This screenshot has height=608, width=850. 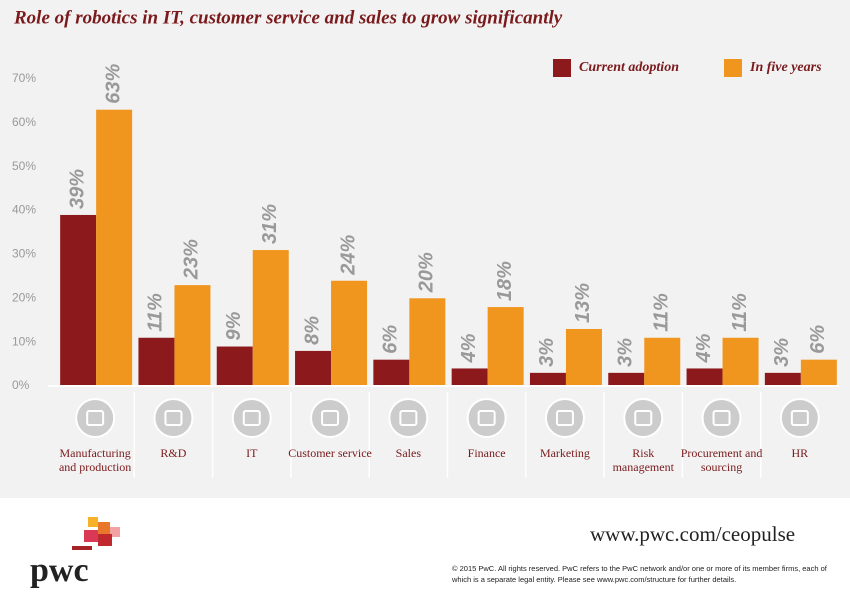 I want to click on x-tick-label: HR, so click(x=800, y=453).